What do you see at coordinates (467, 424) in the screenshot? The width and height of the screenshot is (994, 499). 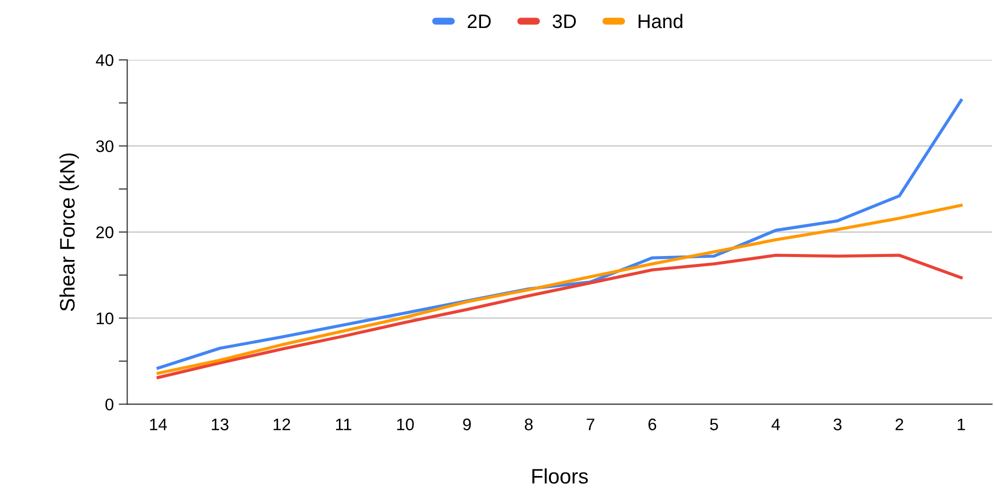 I see `x-tick-label: 9` at bounding box center [467, 424].